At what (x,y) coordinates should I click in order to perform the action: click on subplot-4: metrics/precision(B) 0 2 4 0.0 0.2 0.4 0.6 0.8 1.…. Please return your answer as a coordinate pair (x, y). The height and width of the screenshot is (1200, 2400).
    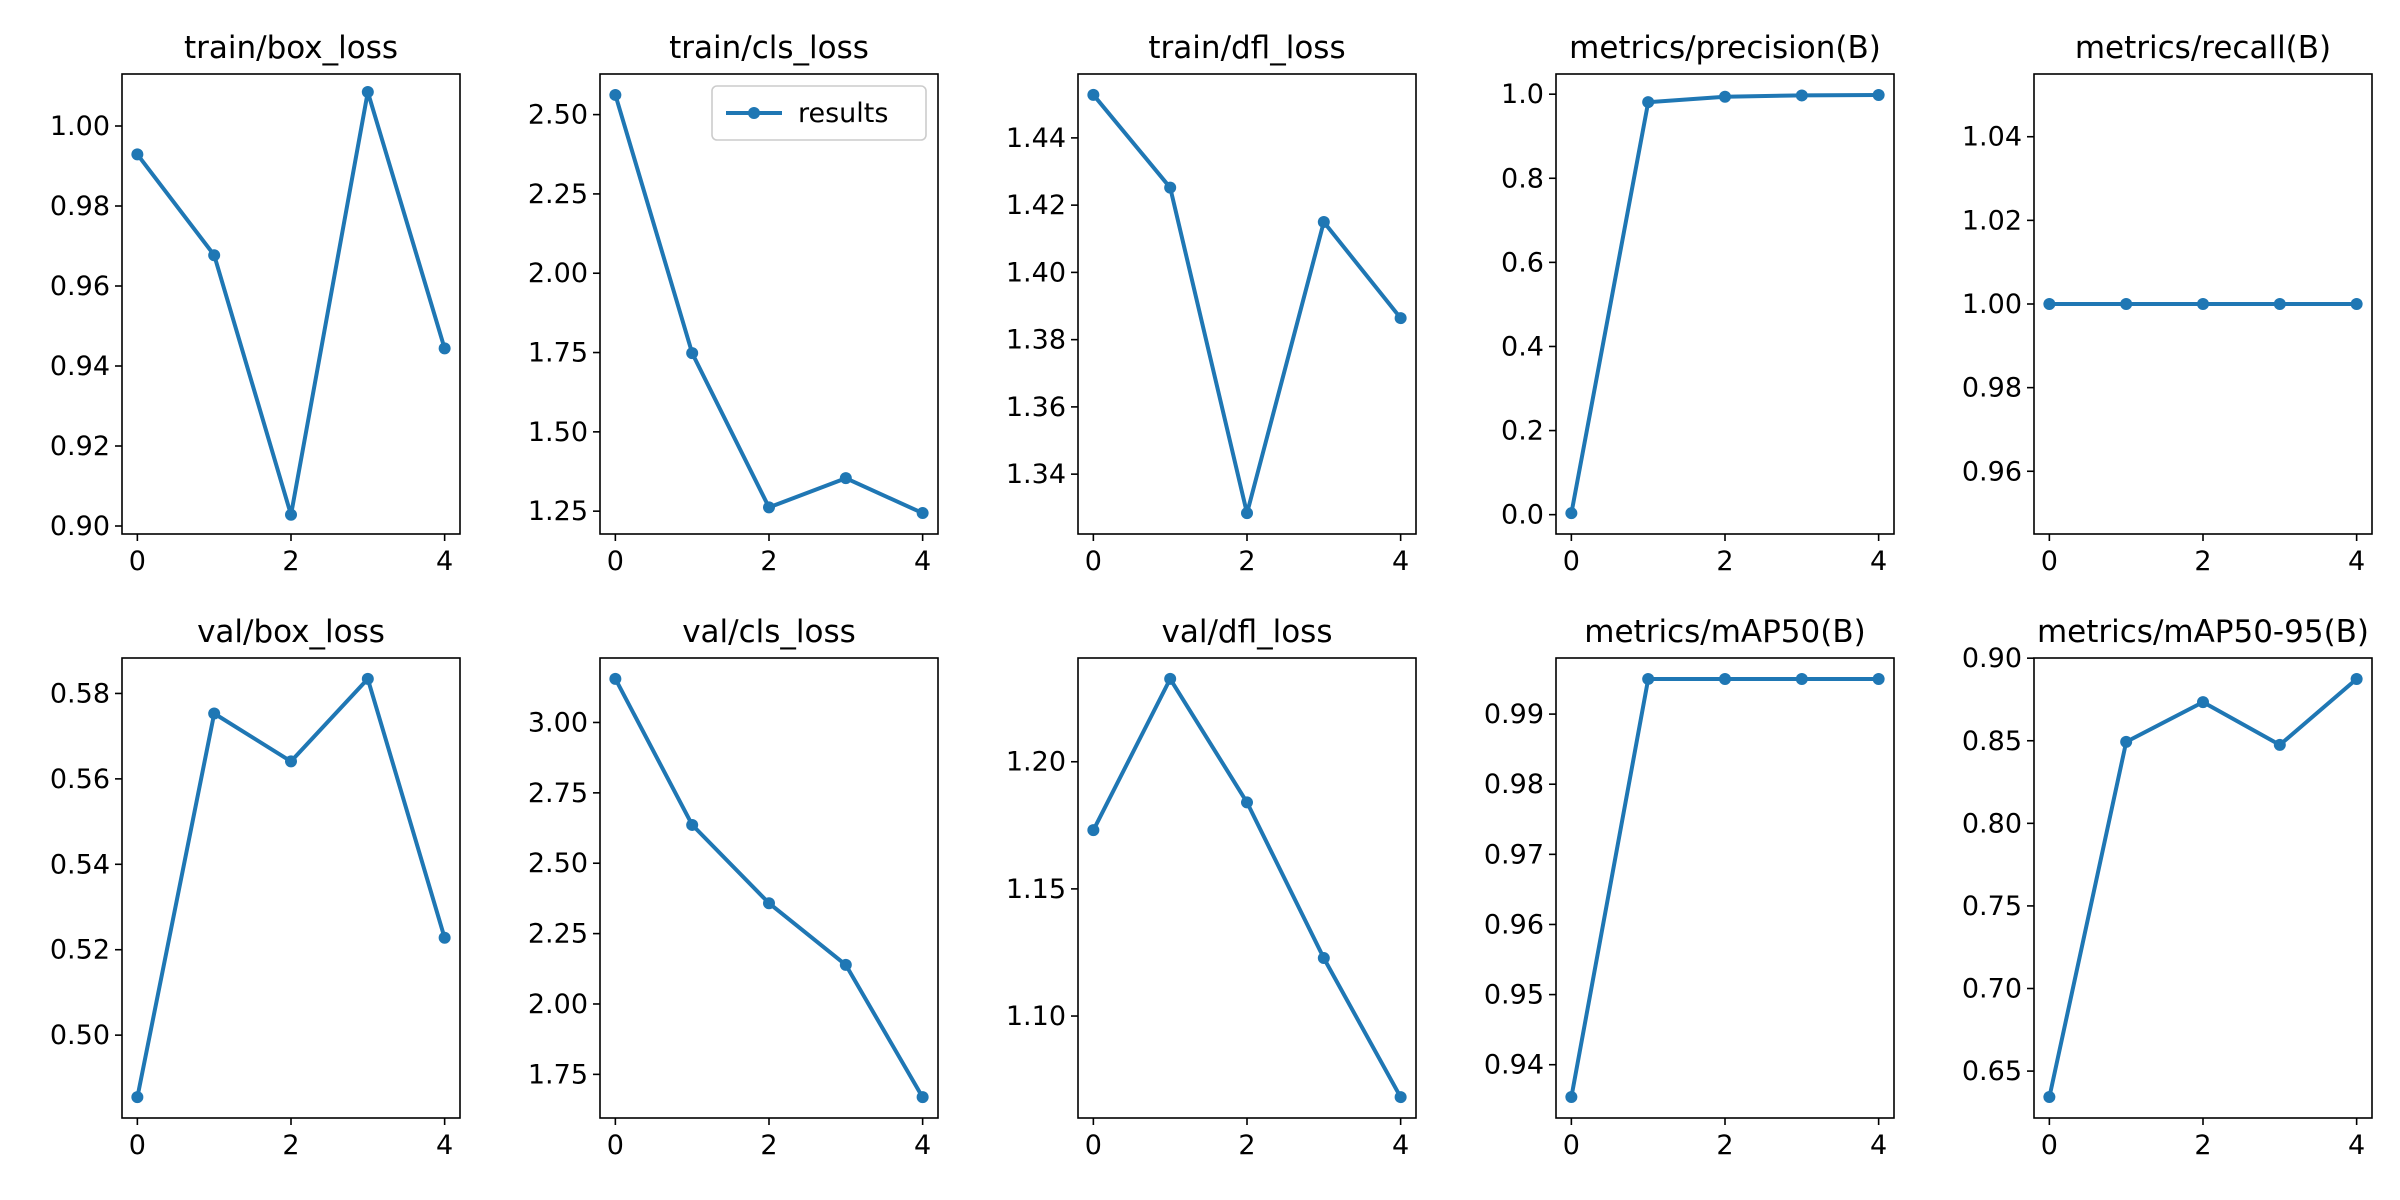
    Looking at the image, I should click on (1698, 303).